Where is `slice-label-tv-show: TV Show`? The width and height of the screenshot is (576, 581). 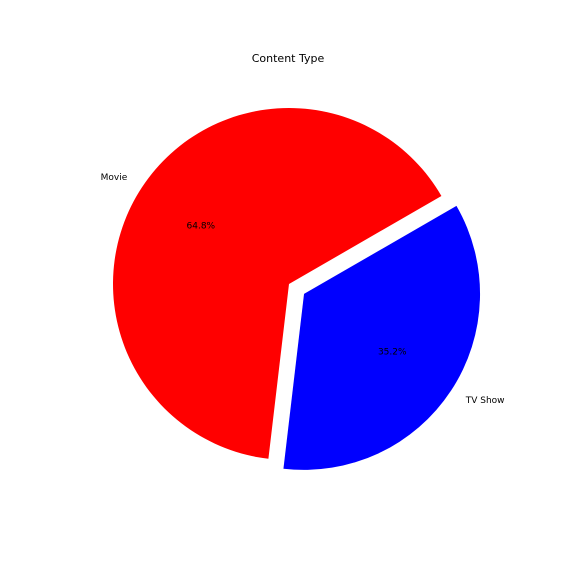 slice-label-tv-show: TV Show is located at coordinates (485, 401).